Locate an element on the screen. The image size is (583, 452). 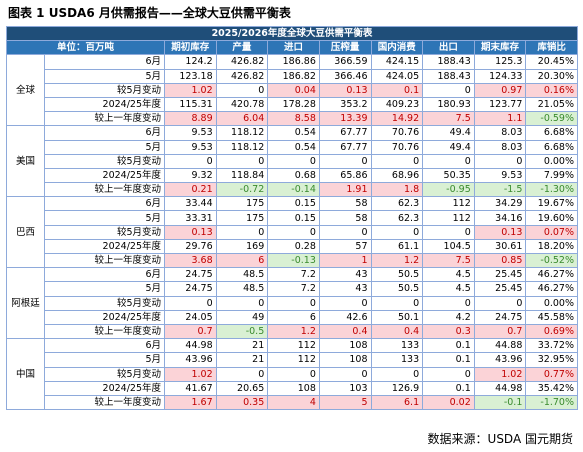
row-label: 6月 is located at coordinates (104, 346).